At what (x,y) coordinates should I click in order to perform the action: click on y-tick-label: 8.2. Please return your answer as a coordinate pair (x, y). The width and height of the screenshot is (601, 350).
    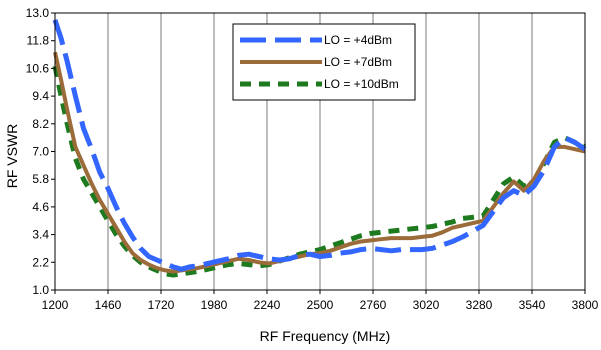
    Looking at the image, I should click on (40, 124).